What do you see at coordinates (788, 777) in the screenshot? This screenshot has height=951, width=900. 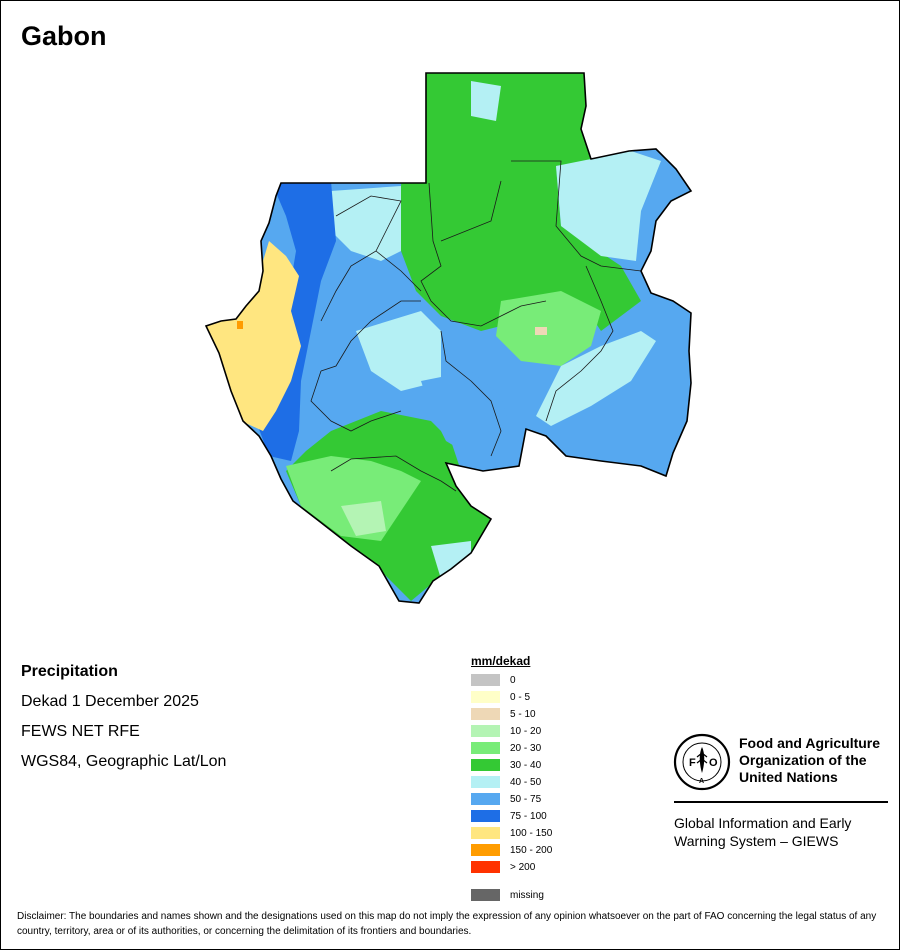 I see `fao-name-line3: United Nations` at bounding box center [788, 777].